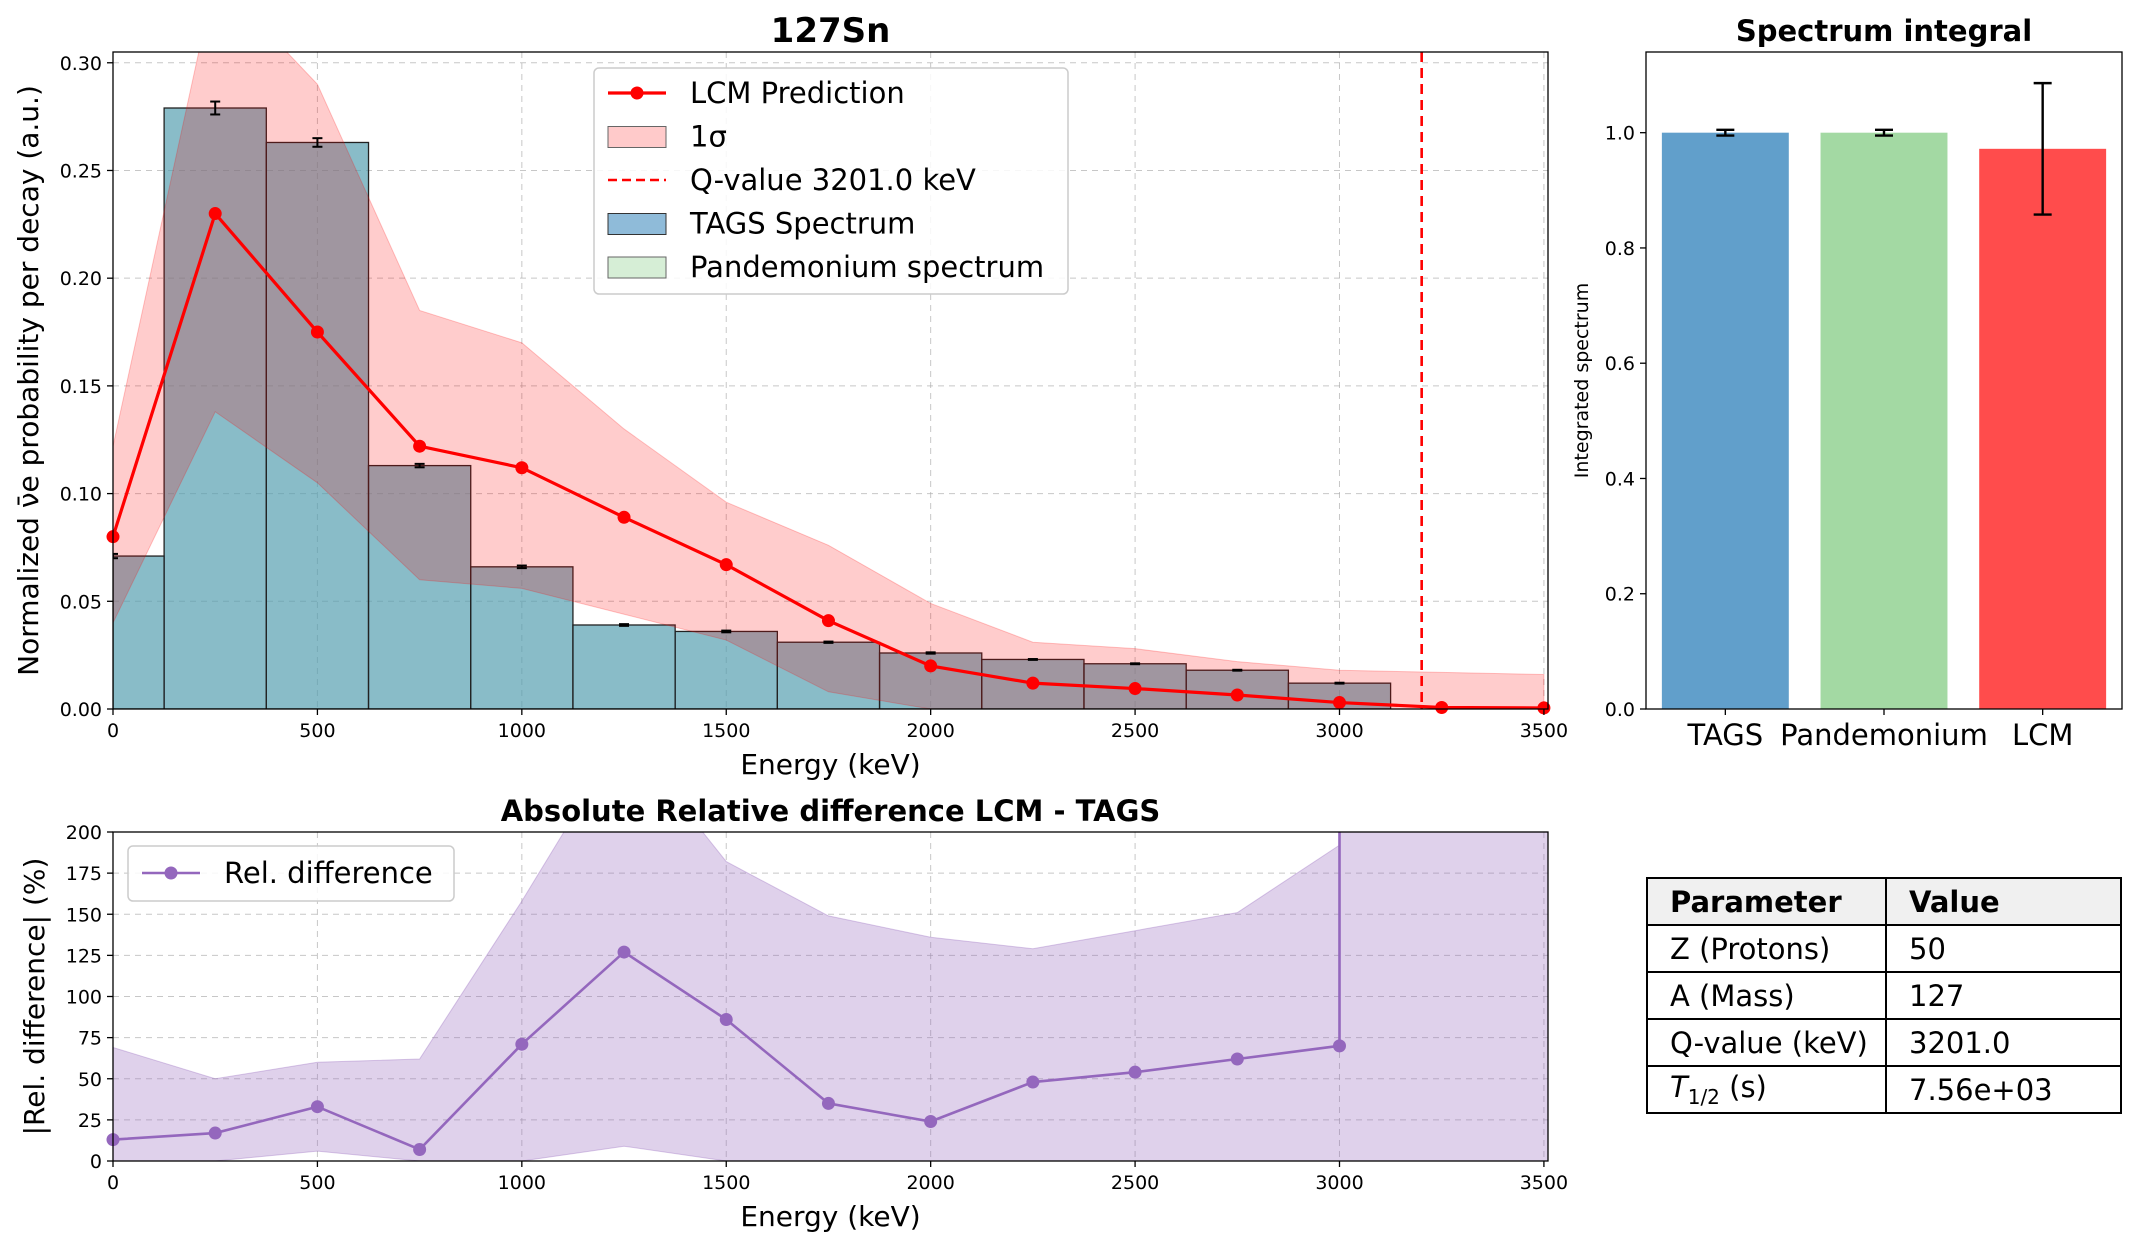 The image size is (2137, 1250). What do you see at coordinates (831, 31) in the screenshot?
I see `main-title: 127Sn` at bounding box center [831, 31].